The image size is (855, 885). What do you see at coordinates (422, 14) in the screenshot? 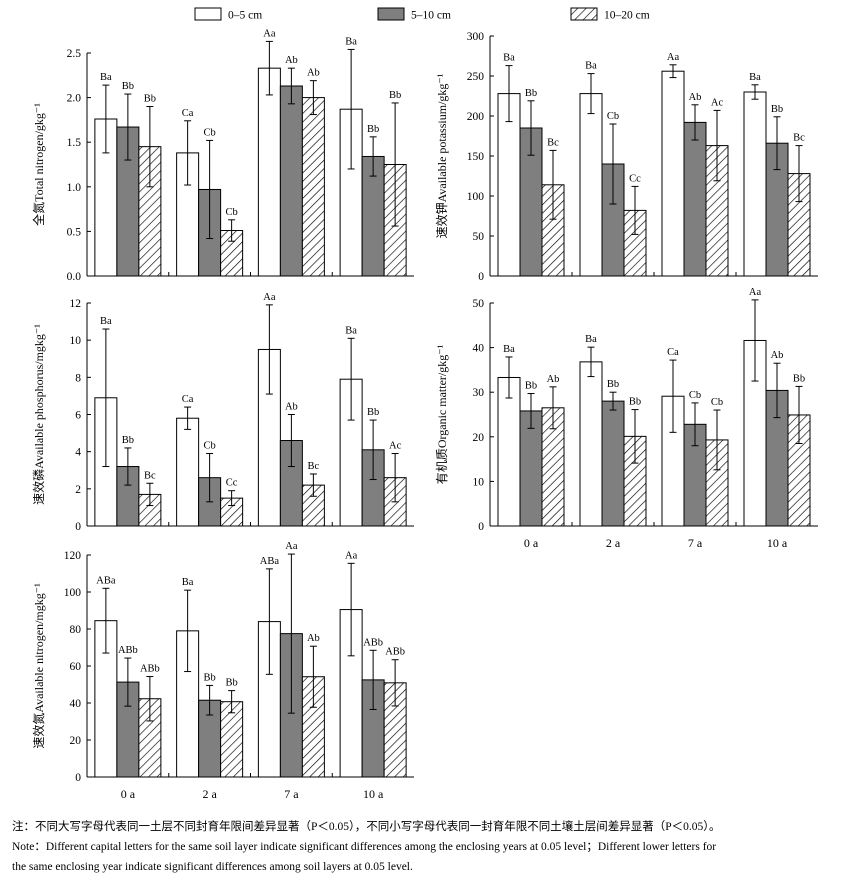
I see `legend: 0–5 cm 5–10 cm 10–20 cm` at bounding box center [422, 14].